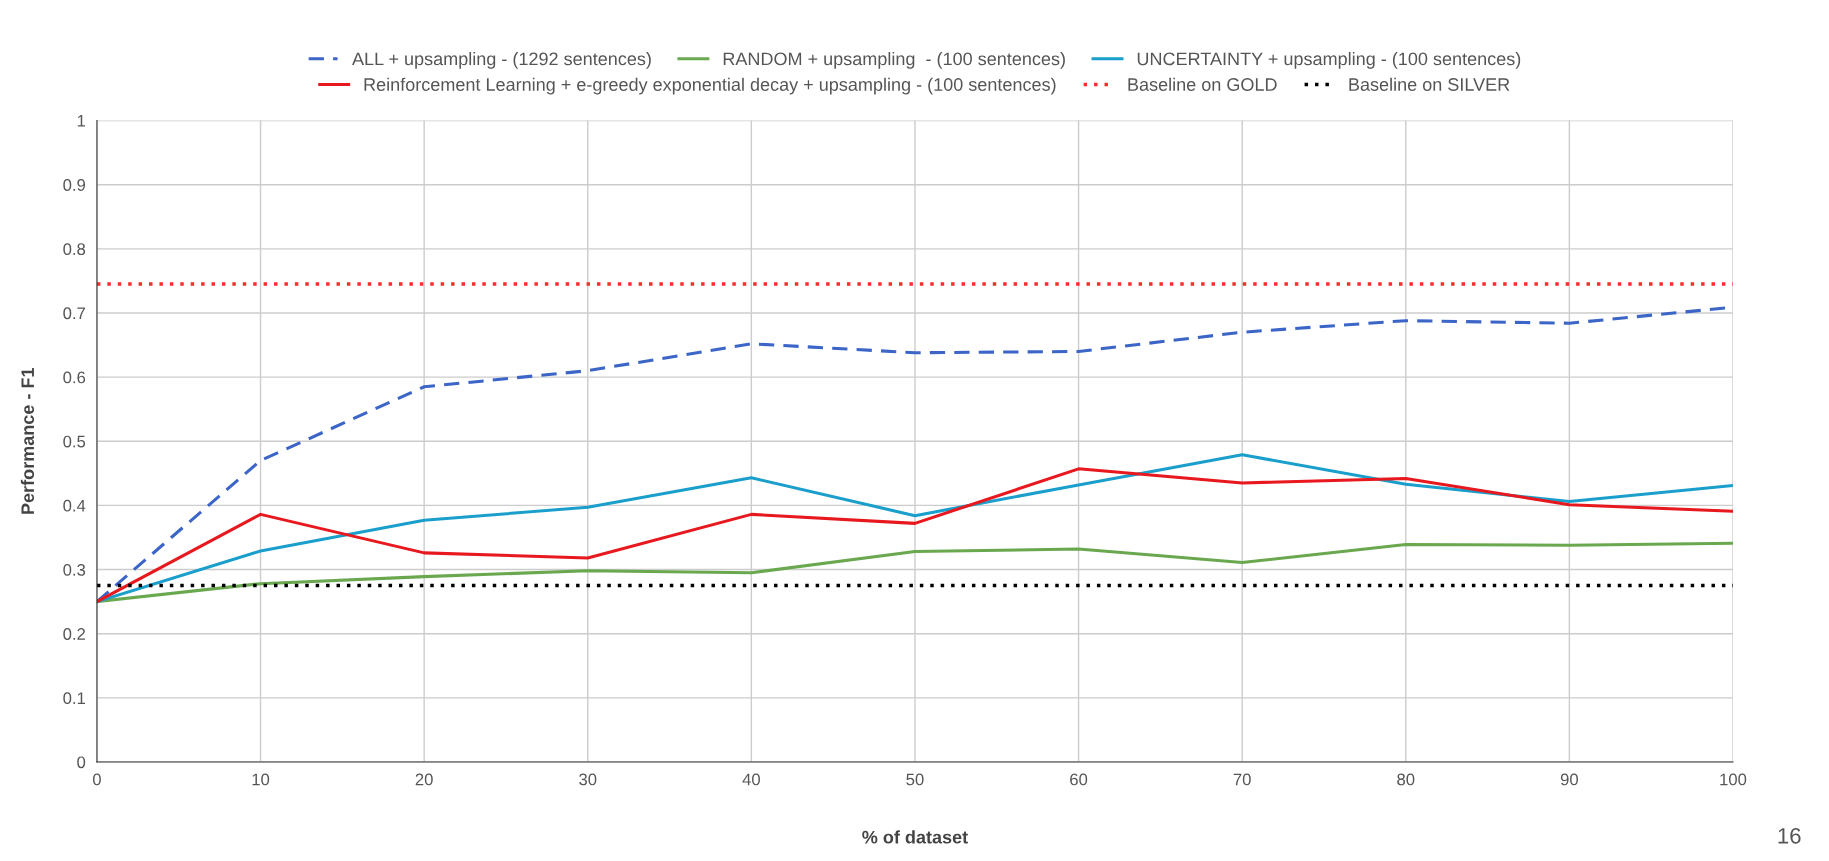 This screenshot has width=1829, height=861. Describe the element at coordinates (1789, 835) in the screenshot. I see `text: 16` at that location.